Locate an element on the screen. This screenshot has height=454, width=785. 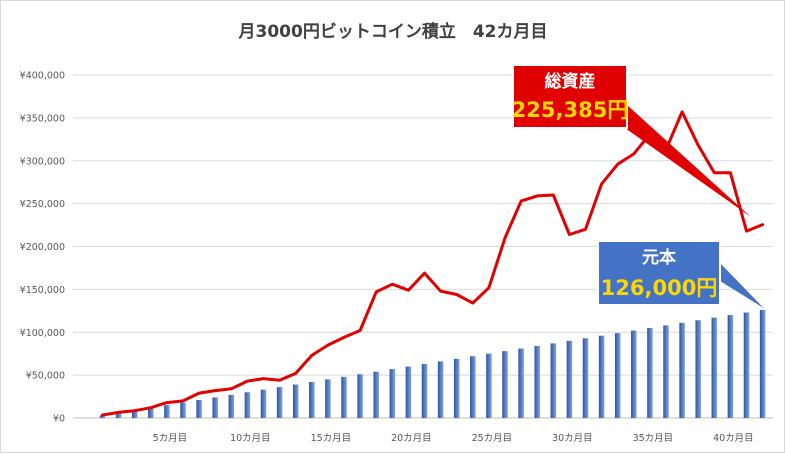
chart-title: 月3000円ビットコイン積立 42カ月目 is located at coordinates (393, 31).